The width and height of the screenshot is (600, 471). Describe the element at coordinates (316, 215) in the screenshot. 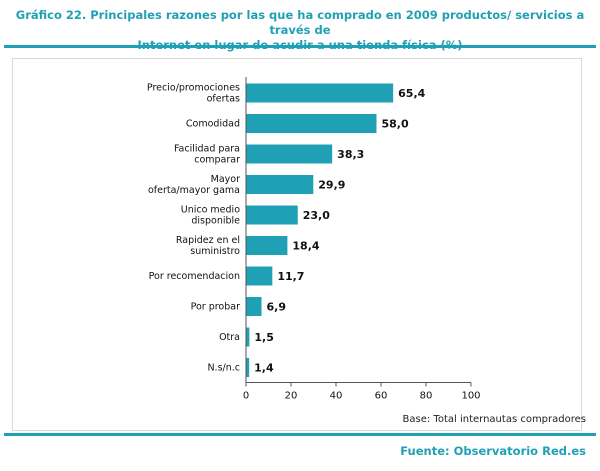

I see `data-label-4: 23,0` at that location.